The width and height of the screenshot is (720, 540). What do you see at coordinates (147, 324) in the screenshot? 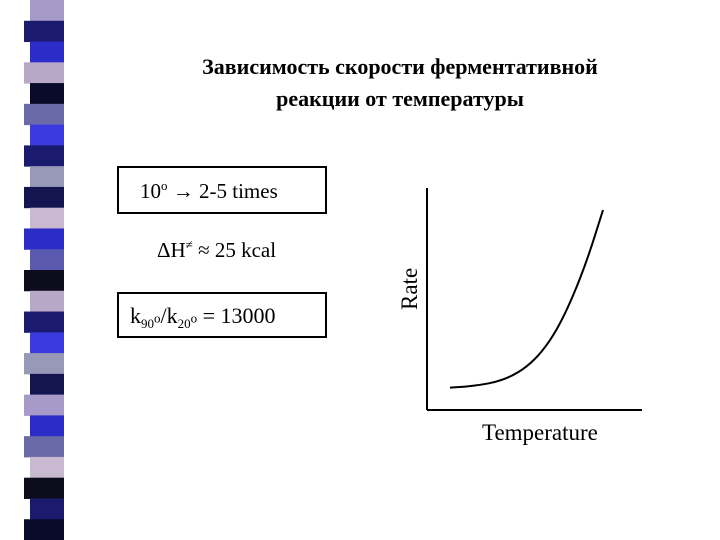
I see `ratio-k1-sub: 90` at bounding box center [147, 324].